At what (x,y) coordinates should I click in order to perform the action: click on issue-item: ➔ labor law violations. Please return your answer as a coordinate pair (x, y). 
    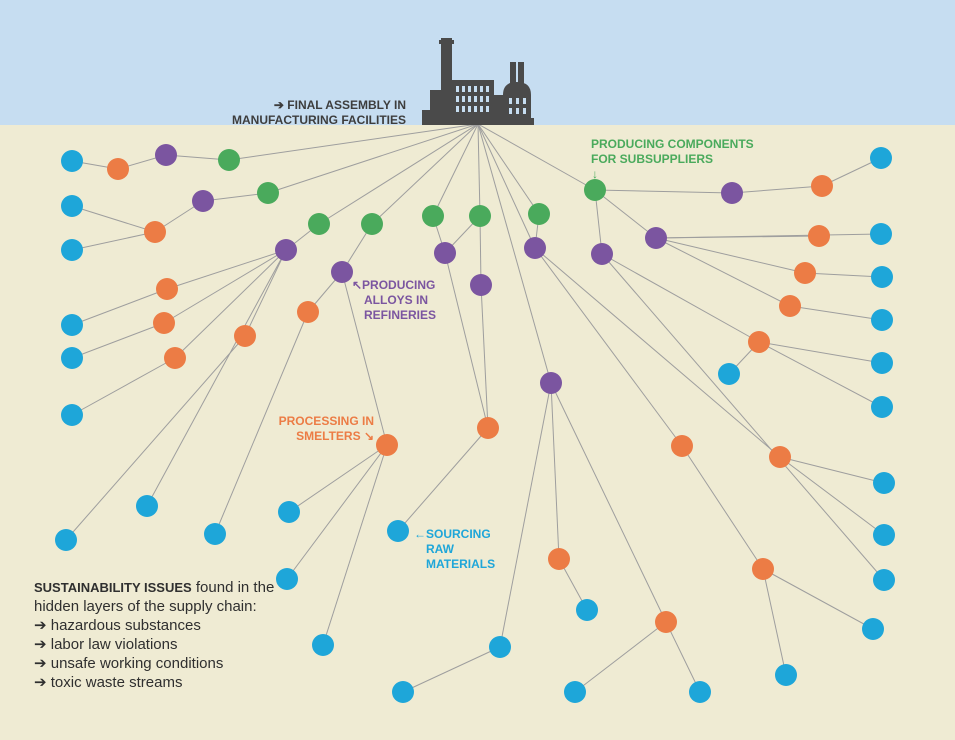
    Looking at the image, I should click on (159, 644).